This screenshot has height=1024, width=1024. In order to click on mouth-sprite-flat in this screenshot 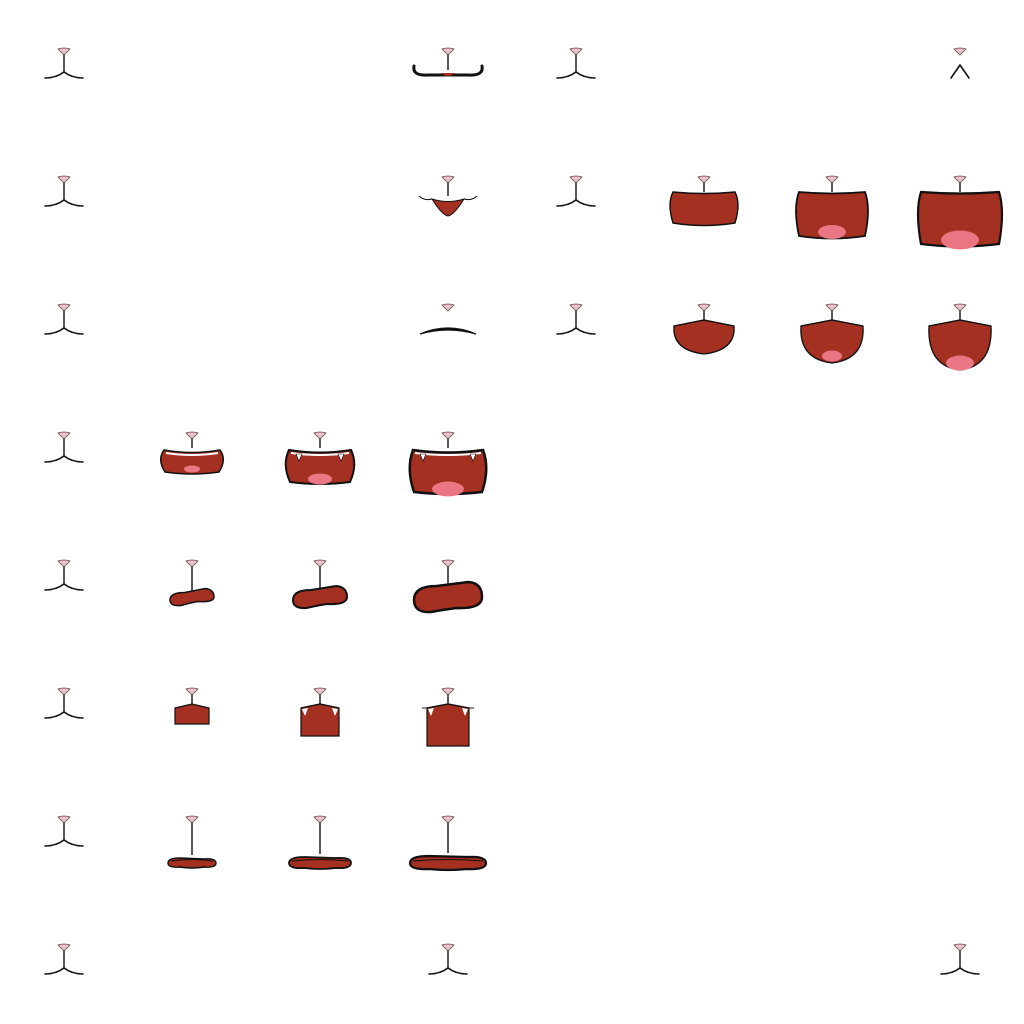, I will do `click(448, 320)`.